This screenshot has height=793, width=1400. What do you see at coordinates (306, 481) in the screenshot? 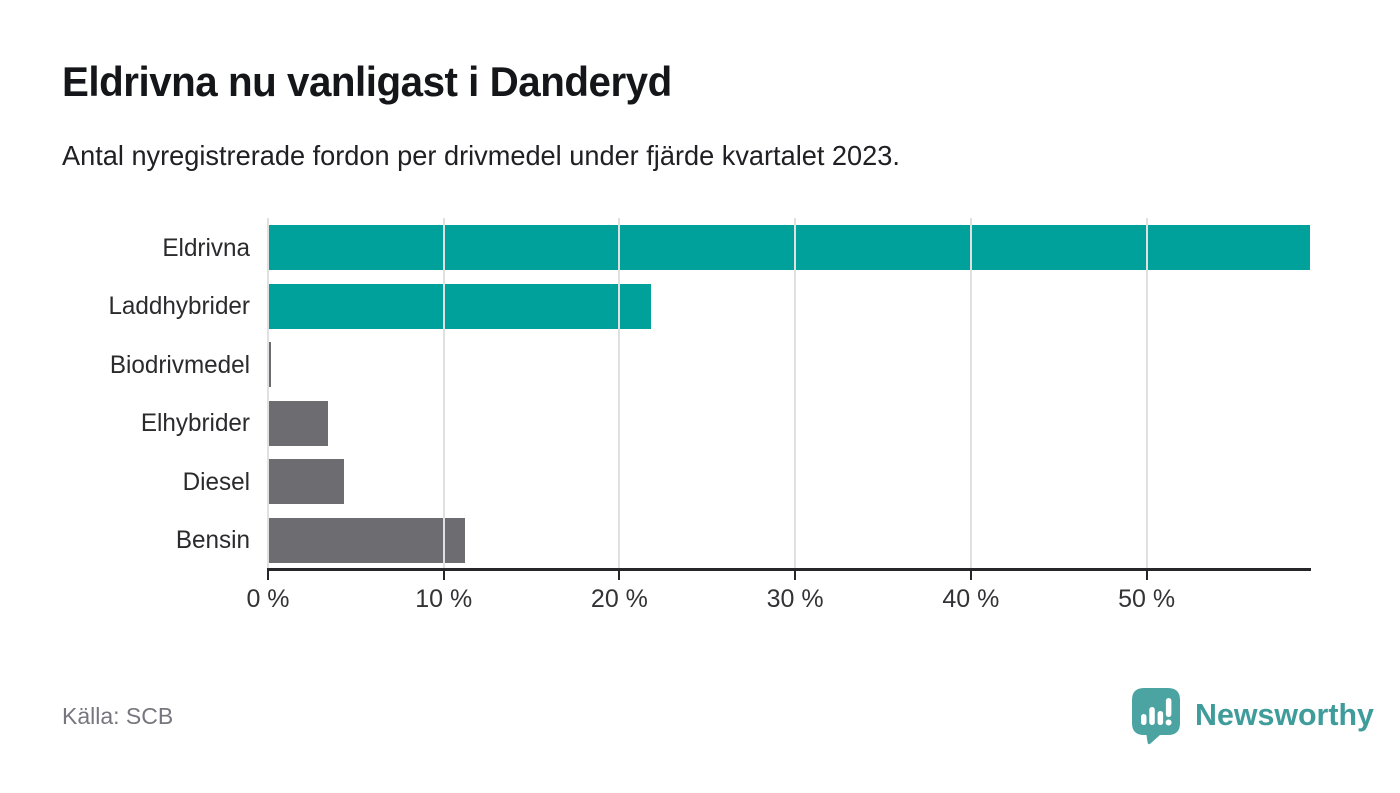
I see `bar-diesel` at bounding box center [306, 481].